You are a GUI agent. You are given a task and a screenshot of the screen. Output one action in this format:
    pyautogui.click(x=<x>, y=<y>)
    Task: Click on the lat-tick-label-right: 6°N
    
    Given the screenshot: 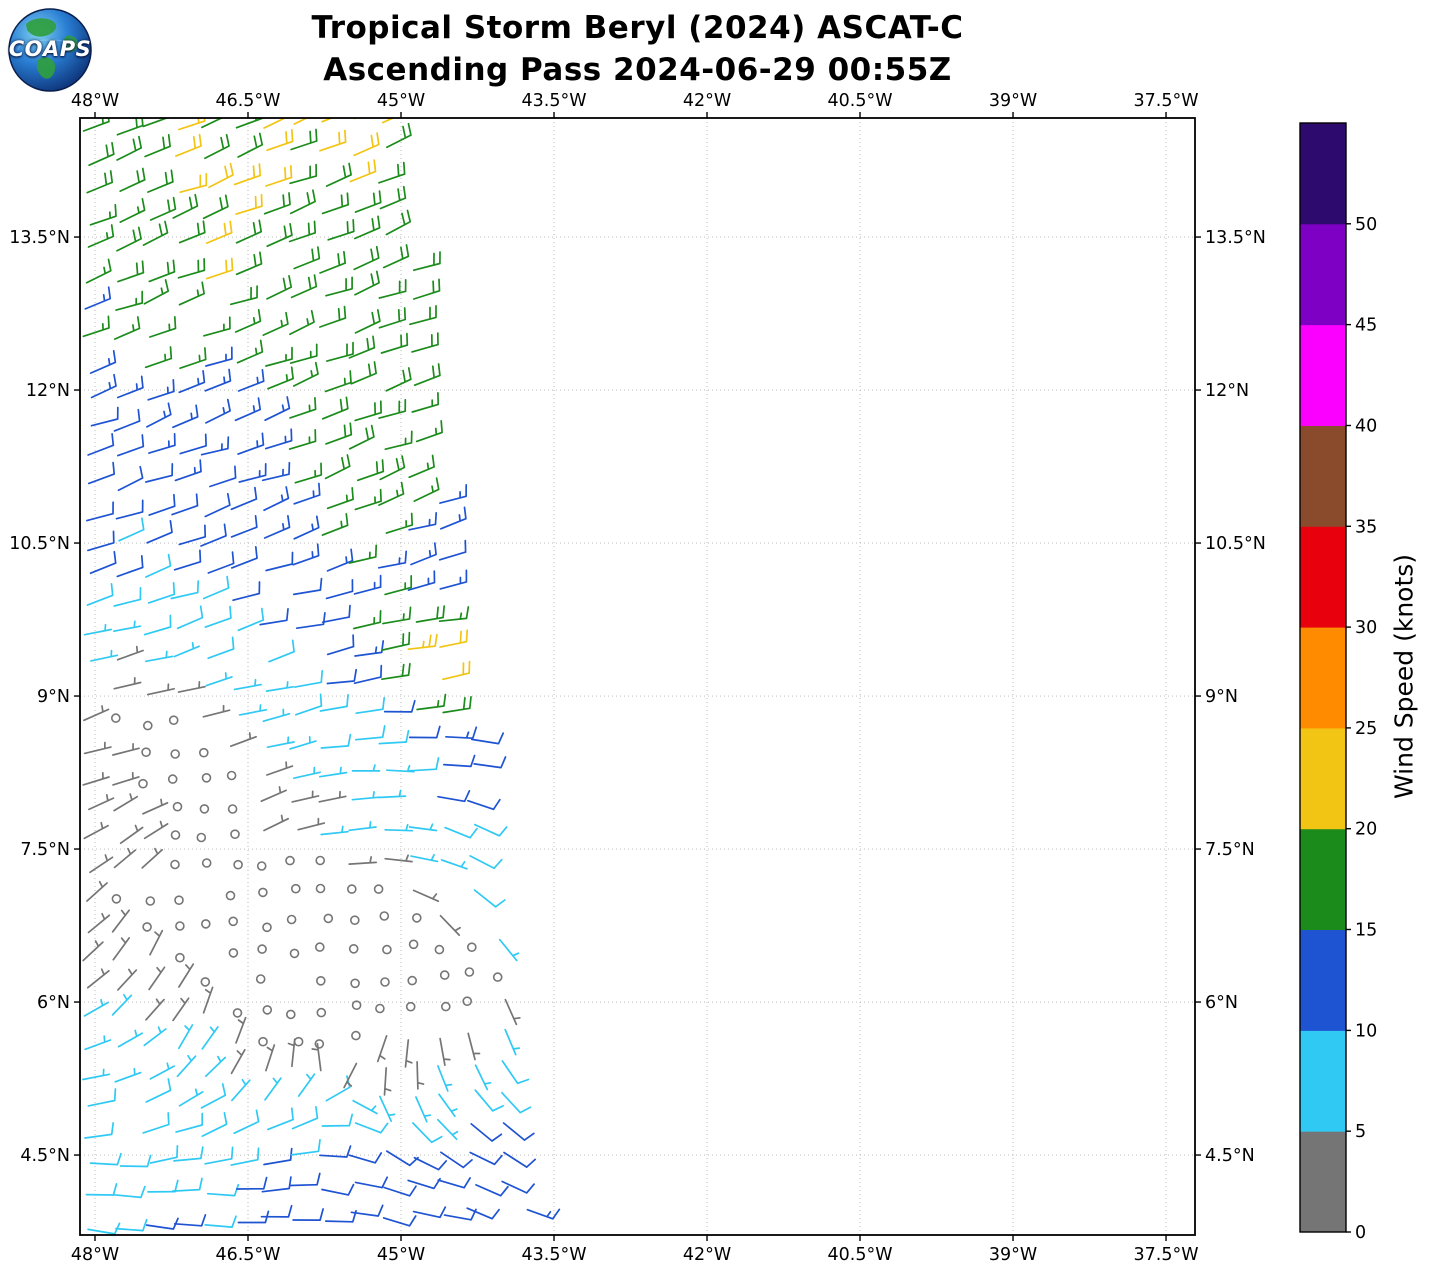 What is the action you would take?
    pyautogui.click(x=1221, y=1003)
    